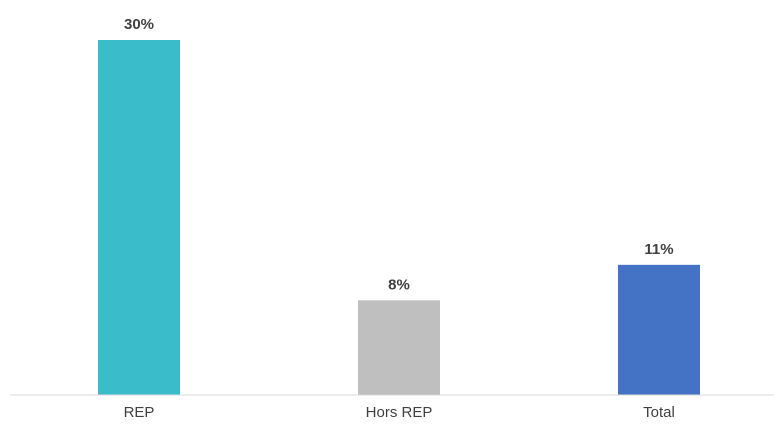 Image resolution: width=784 pixels, height=425 pixels. I want to click on x-tick-label-total: Total, so click(659, 412).